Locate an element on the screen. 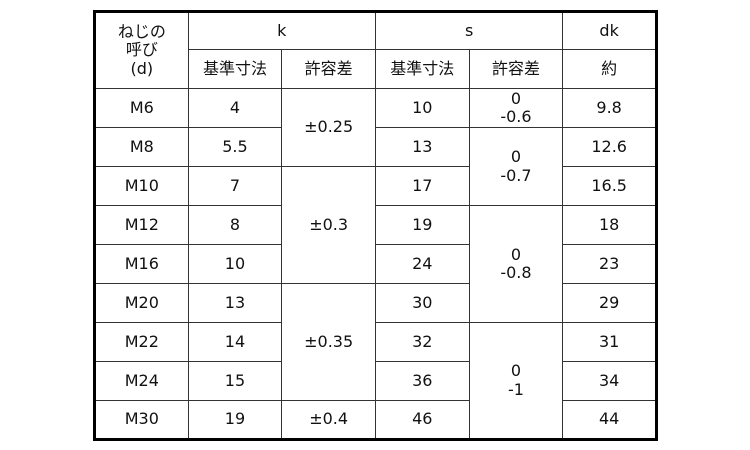  thread-size-header: ねじの 呼び (d) is located at coordinates (141, 50).